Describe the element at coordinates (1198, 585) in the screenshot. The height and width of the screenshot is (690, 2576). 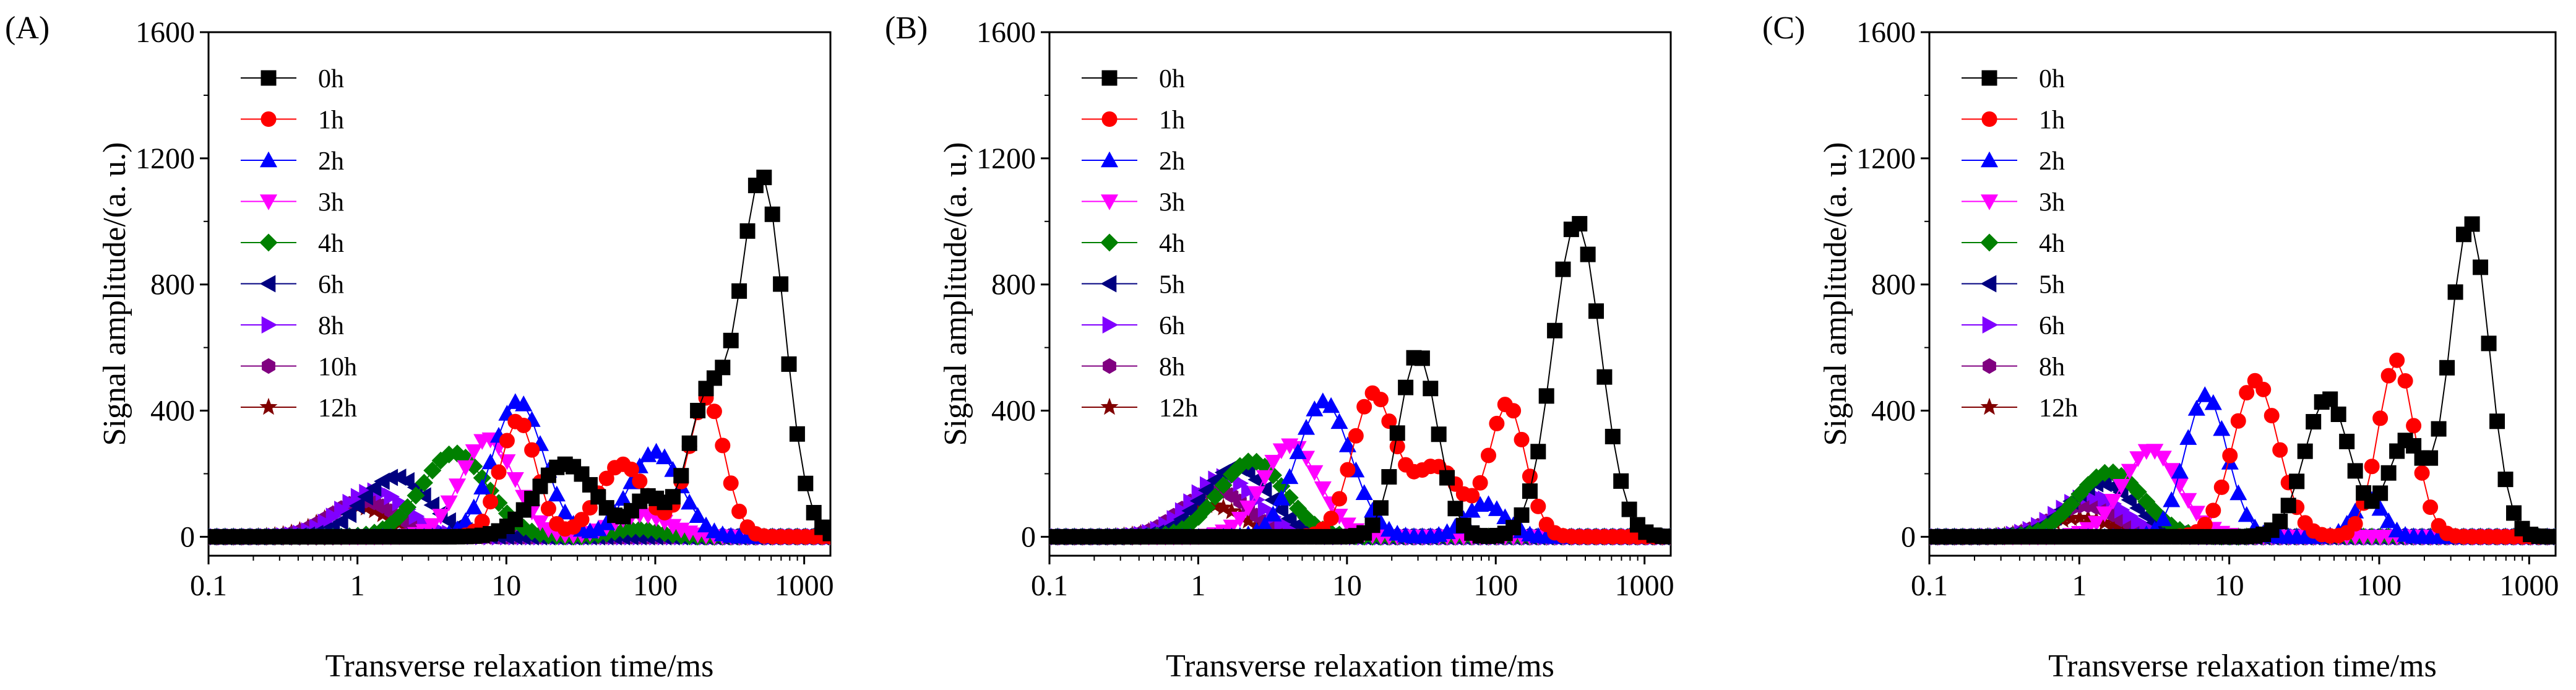
I see `x-tick-label: 1` at that location.